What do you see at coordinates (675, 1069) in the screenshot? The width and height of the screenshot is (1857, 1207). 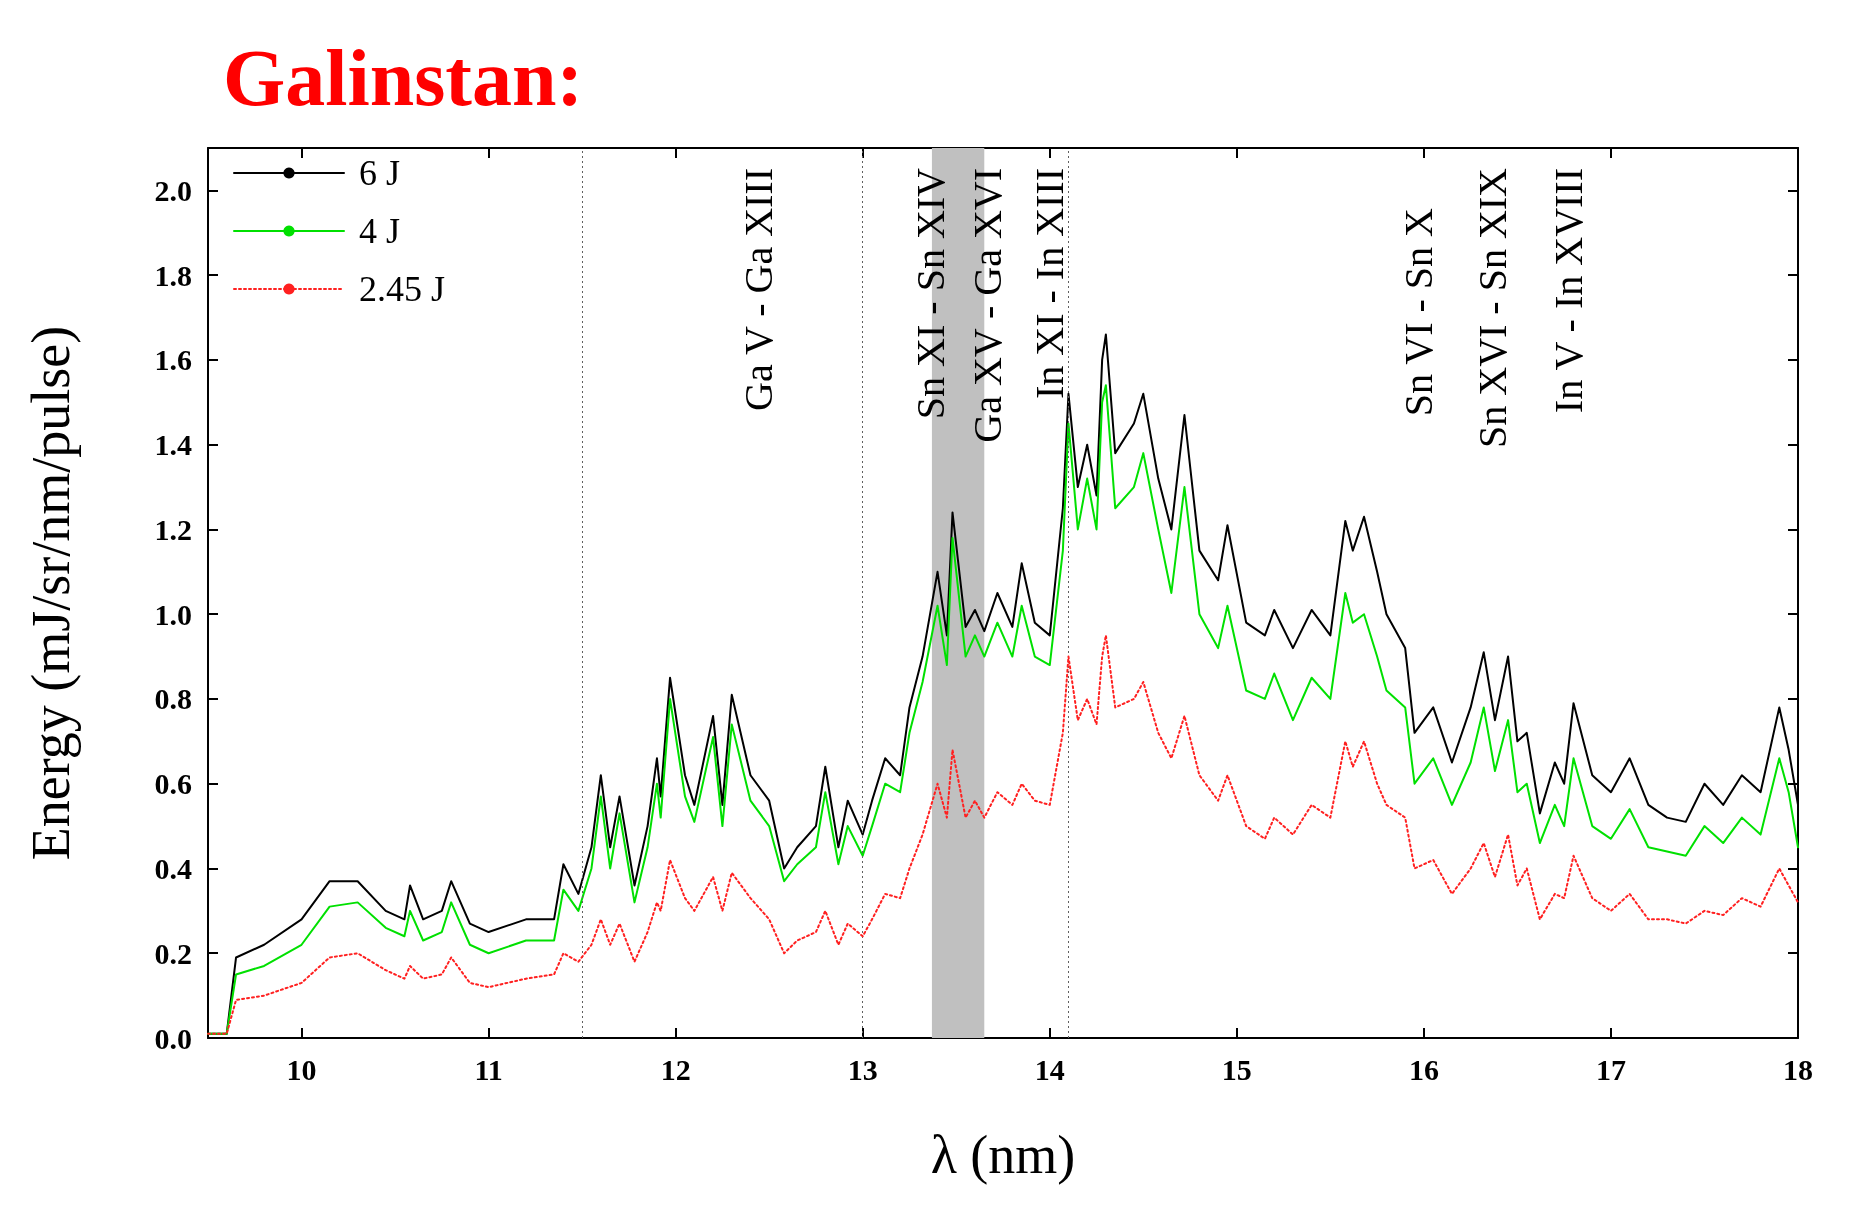 I see `x-tick-label: 12` at bounding box center [675, 1069].